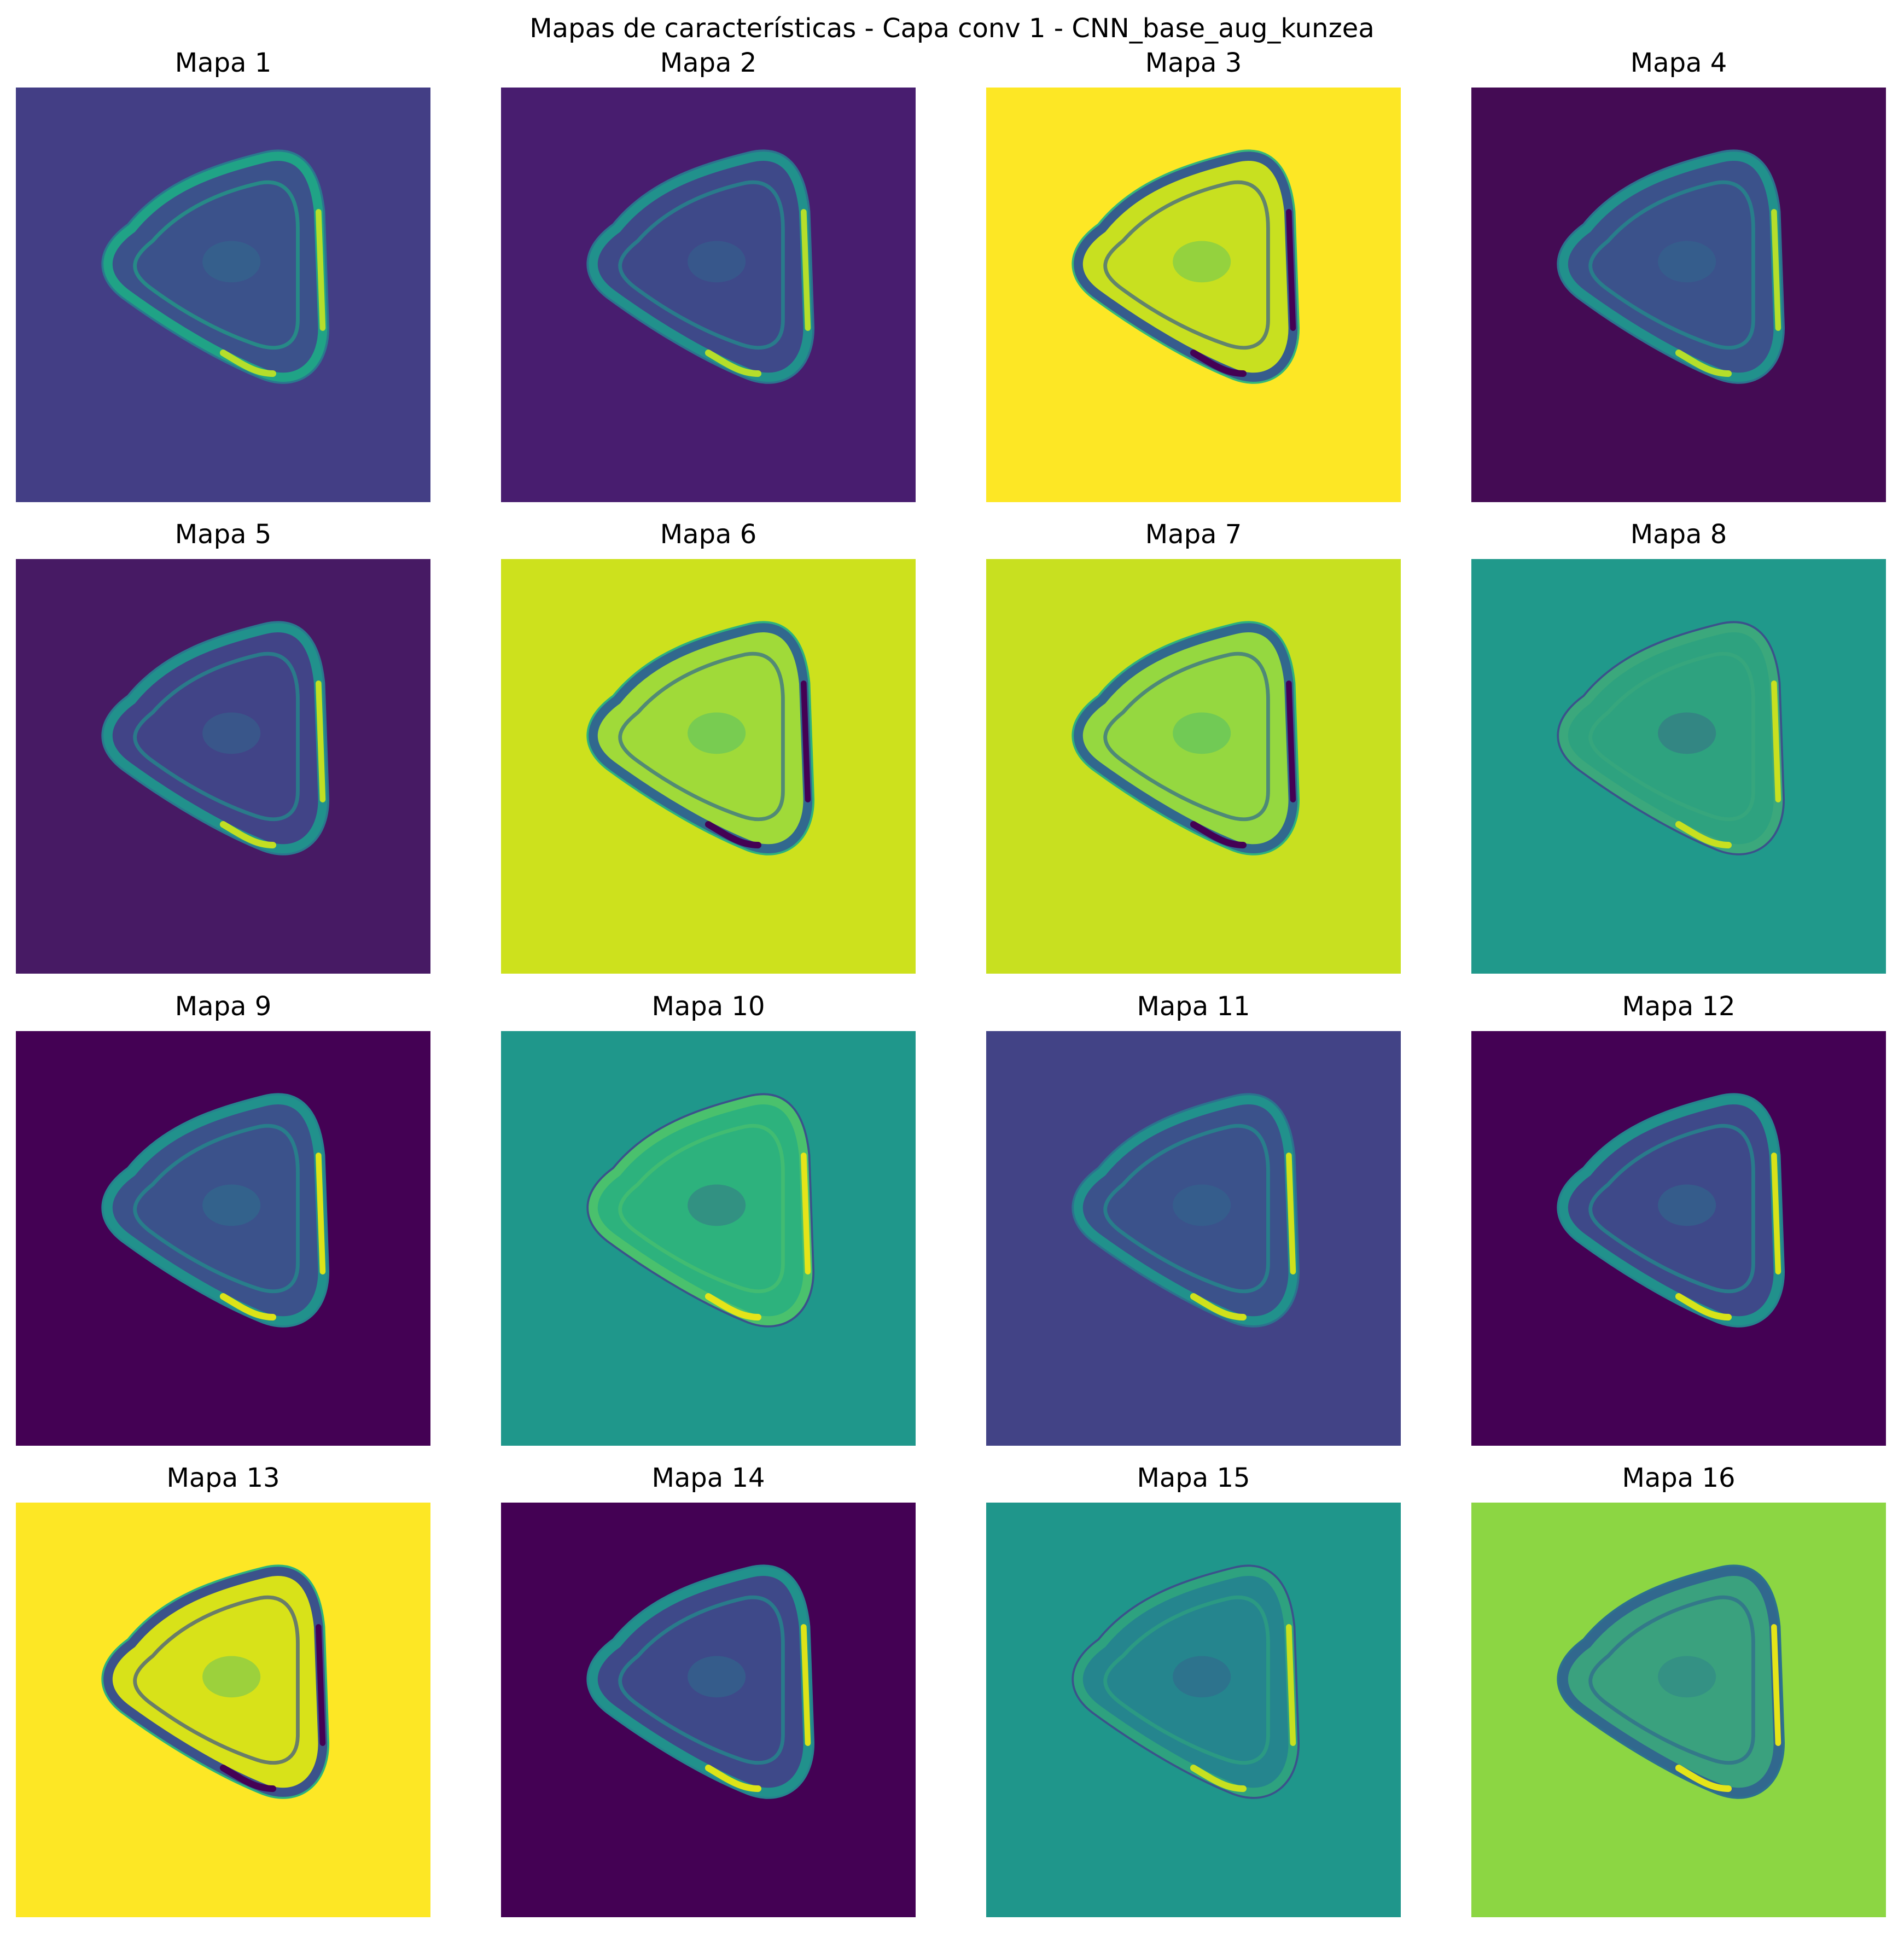  I want to click on feature-map-title: Mapa 3, so click(1193, 63).